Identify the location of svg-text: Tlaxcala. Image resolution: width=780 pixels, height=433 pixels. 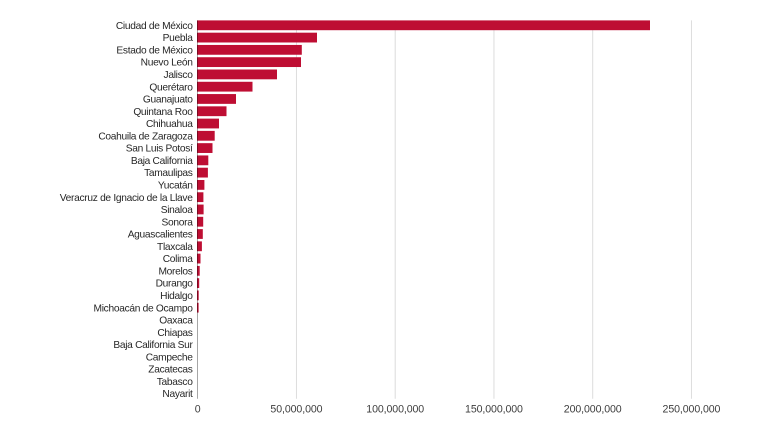
(175, 247).